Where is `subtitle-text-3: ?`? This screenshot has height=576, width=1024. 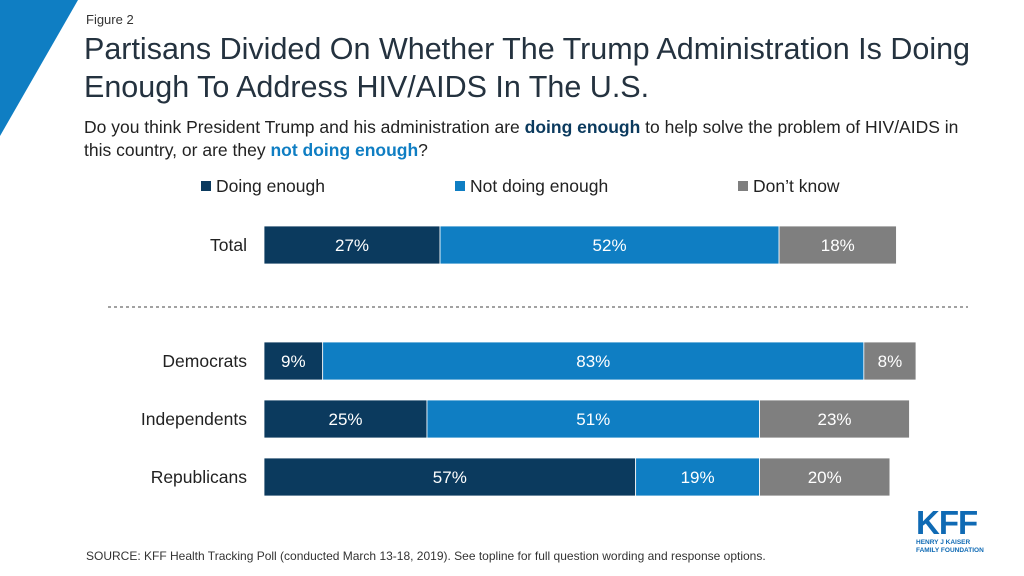
subtitle-text-3: ? is located at coordinates (423, 150).